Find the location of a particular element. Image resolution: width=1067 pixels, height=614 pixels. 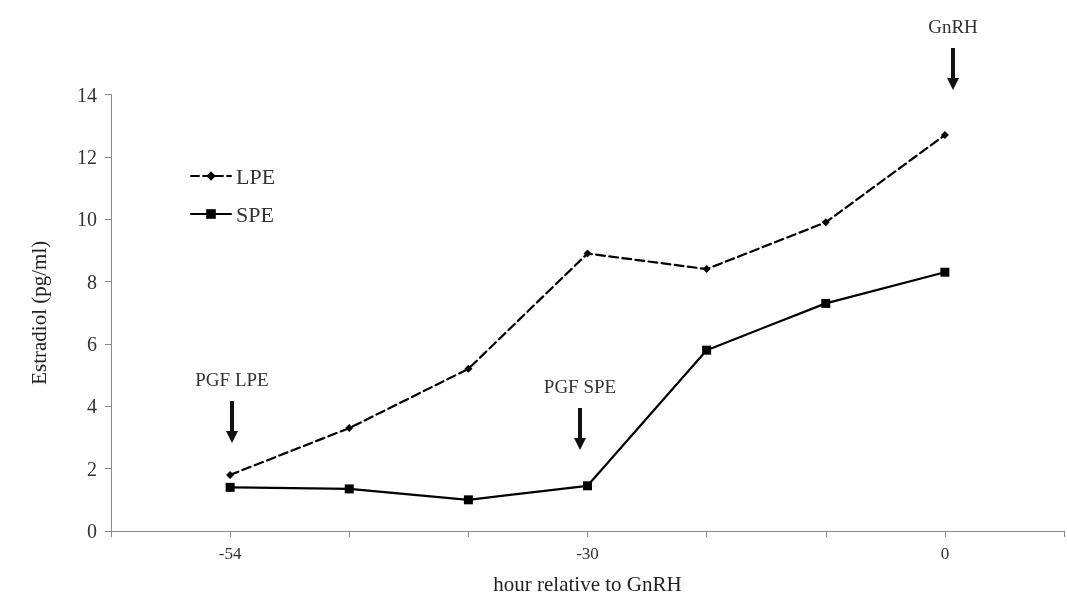

y-tick-label: 2 is located at coordinates (92, 468).